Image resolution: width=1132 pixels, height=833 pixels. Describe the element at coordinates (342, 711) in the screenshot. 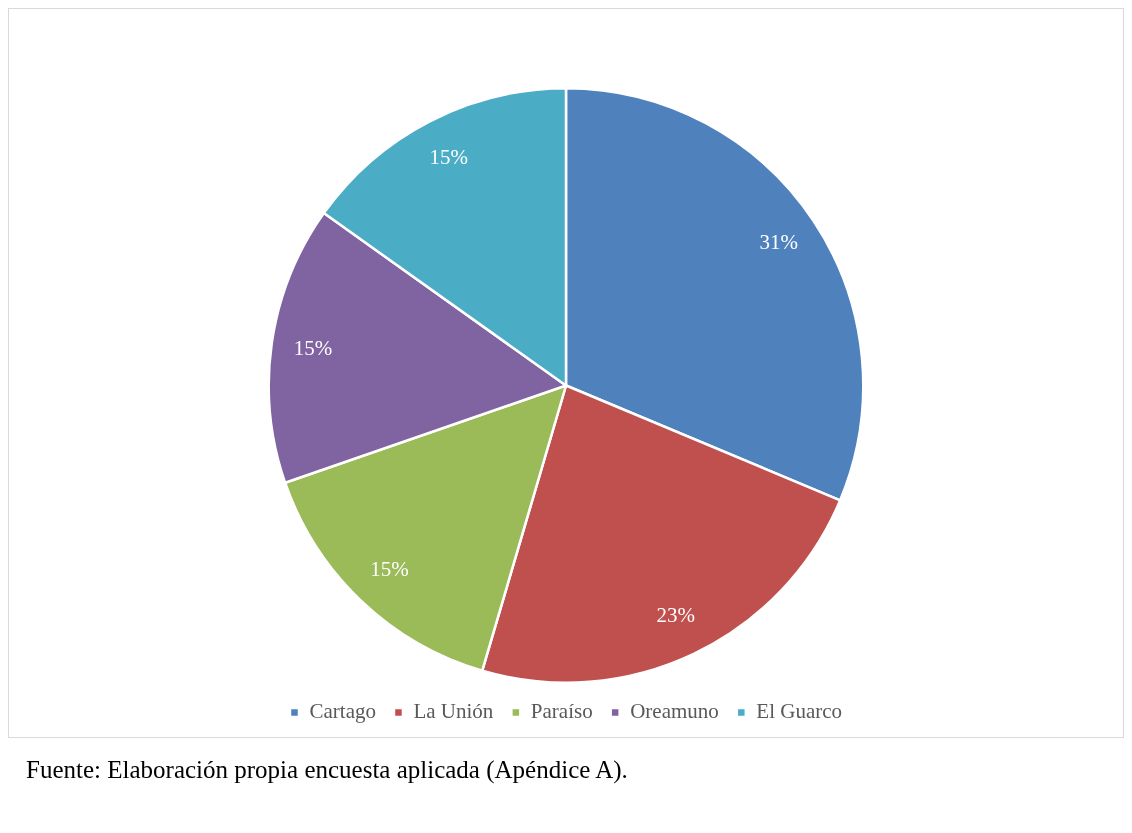

I see `legend-label: Cartago` at that location.